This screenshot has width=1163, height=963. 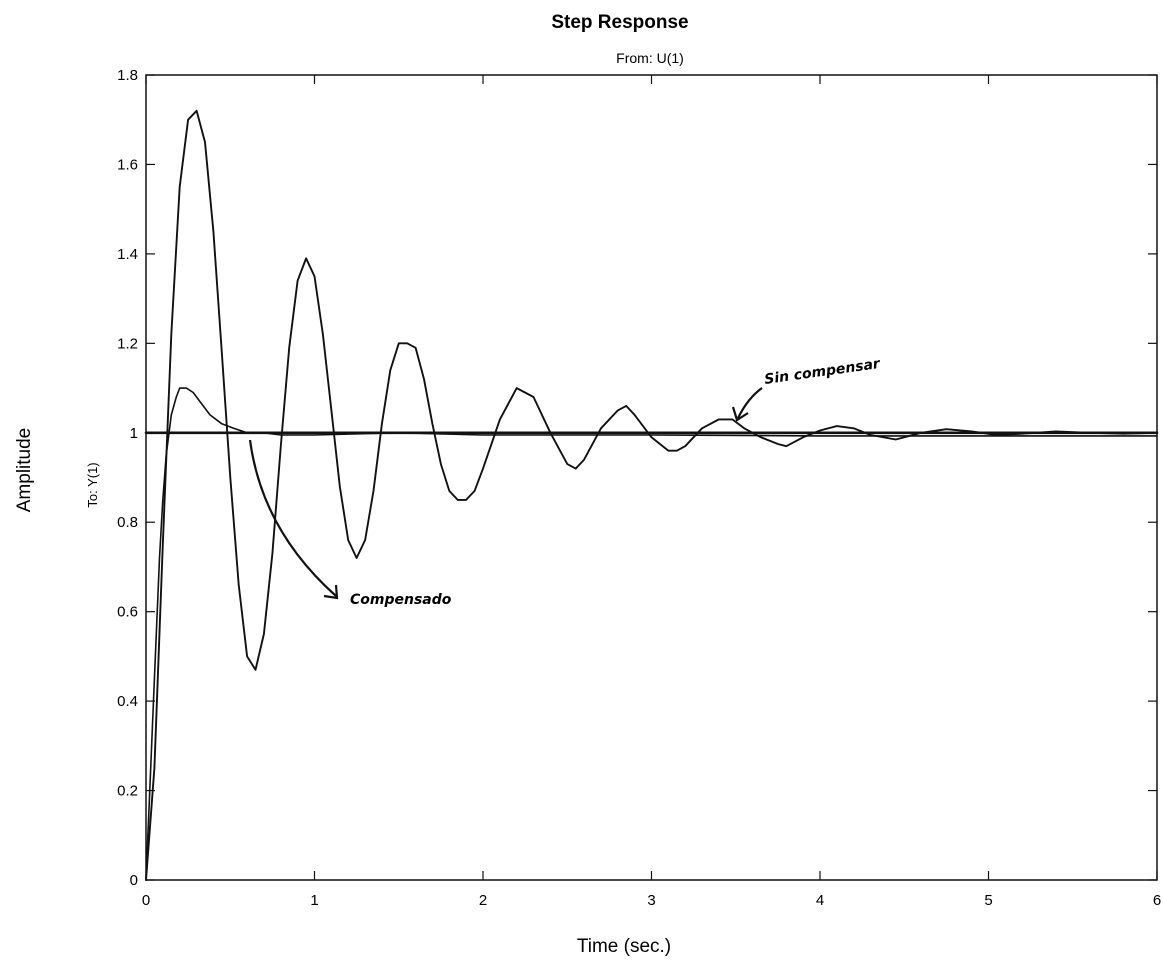 I want to click on y-tick-label: 1.2, so click(x=127, y=343).